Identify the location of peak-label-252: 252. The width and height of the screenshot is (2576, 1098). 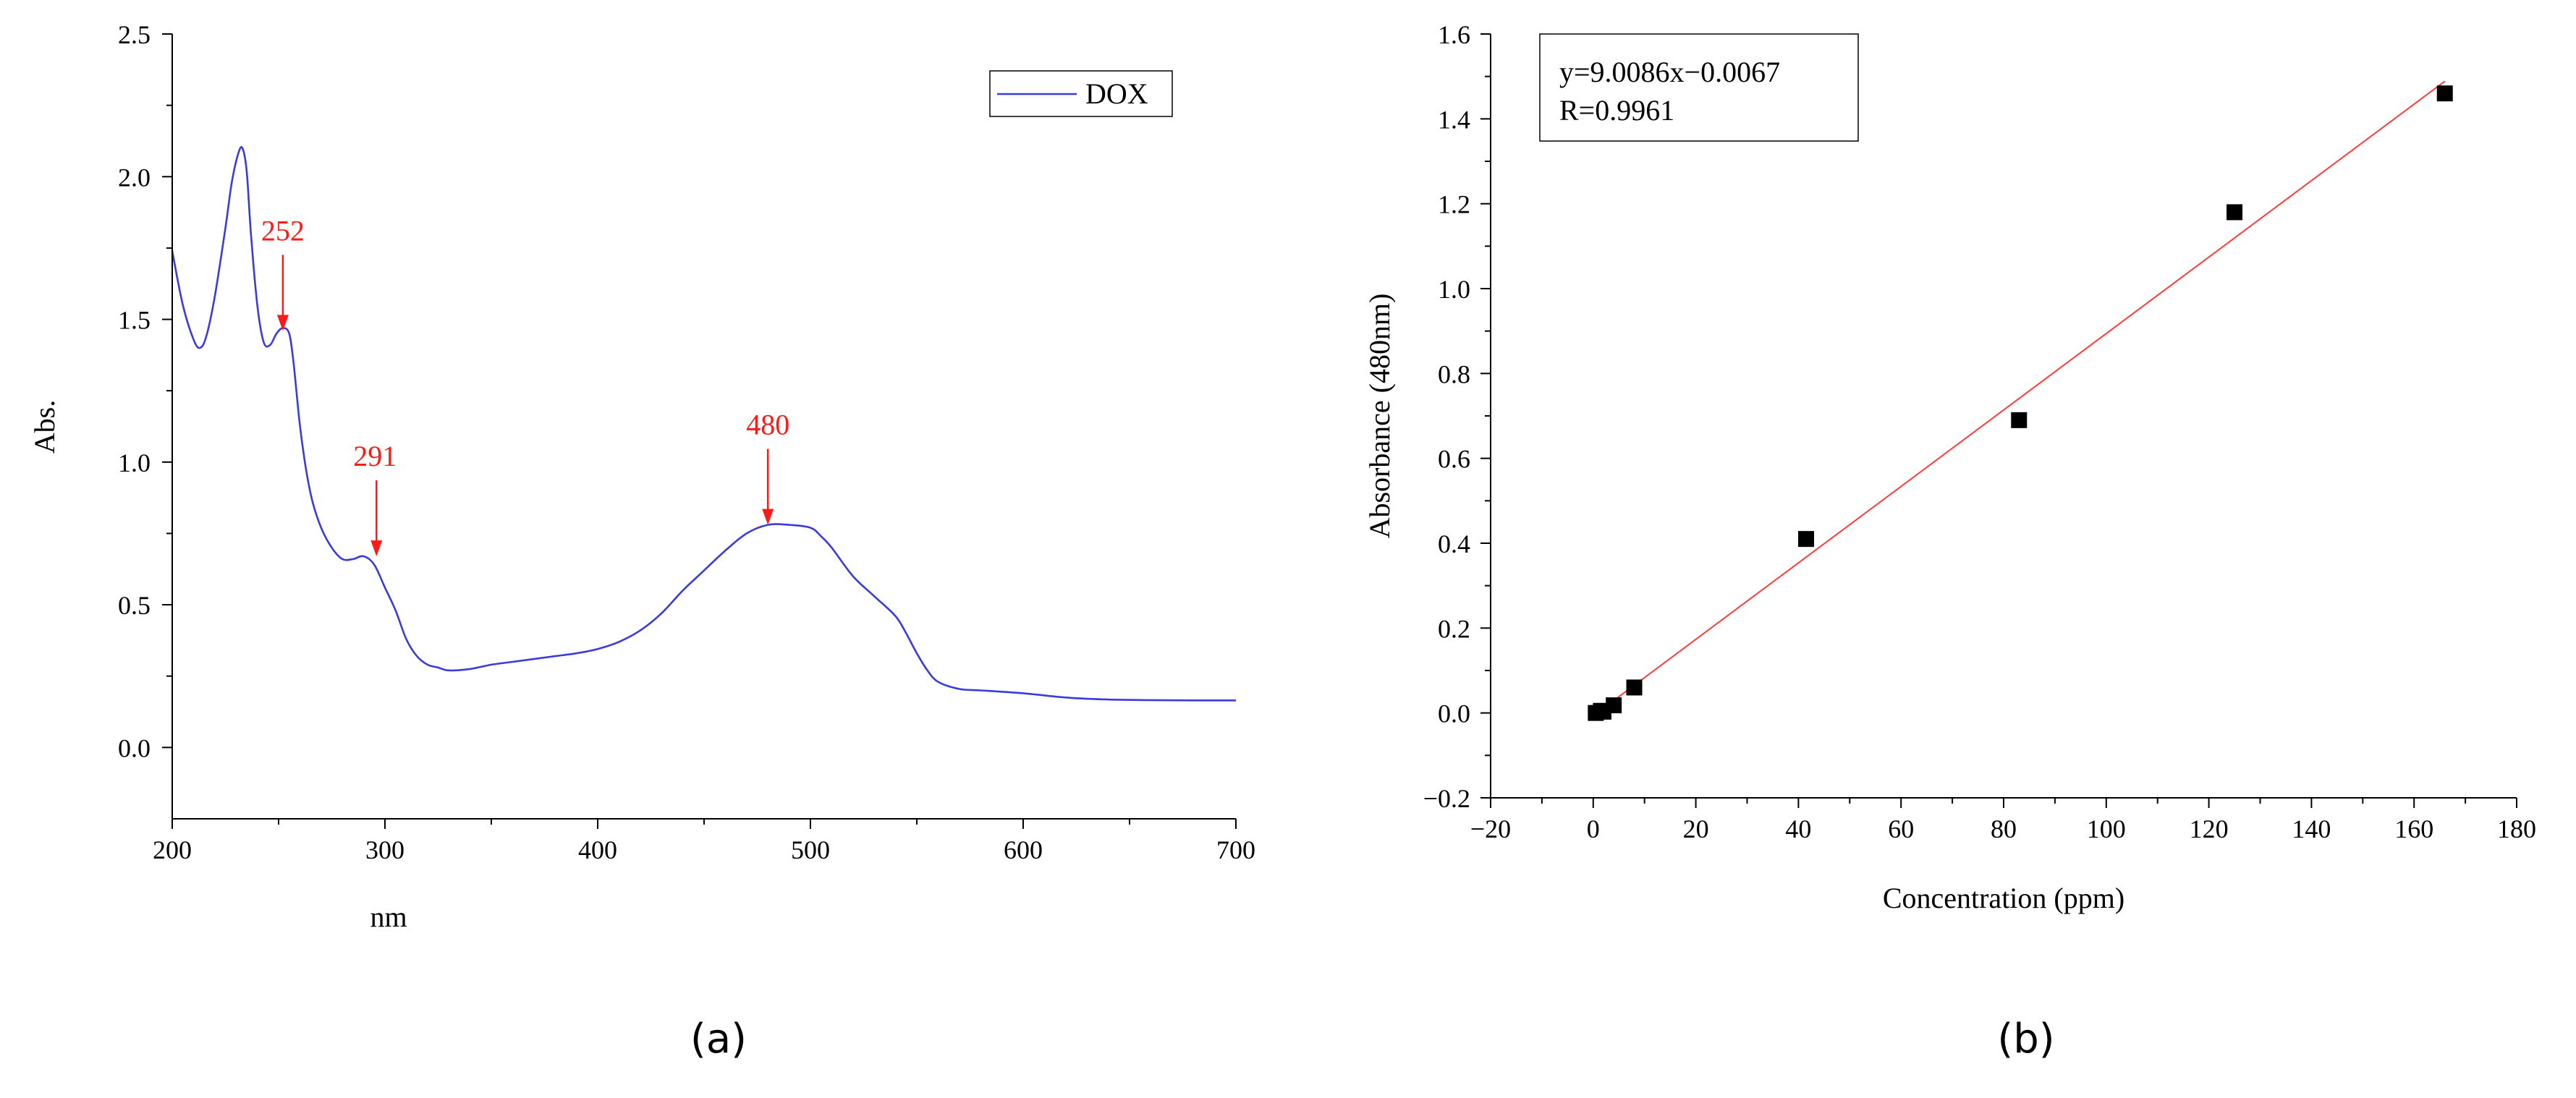
(283, 230).